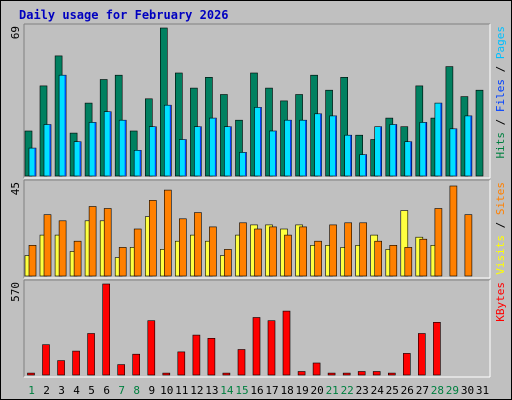 The image size is (512, 400). What do you see at coordinates (31, 390) in the screenshot?
I see `day-label-1: 1` at bounding box center [31, 390].